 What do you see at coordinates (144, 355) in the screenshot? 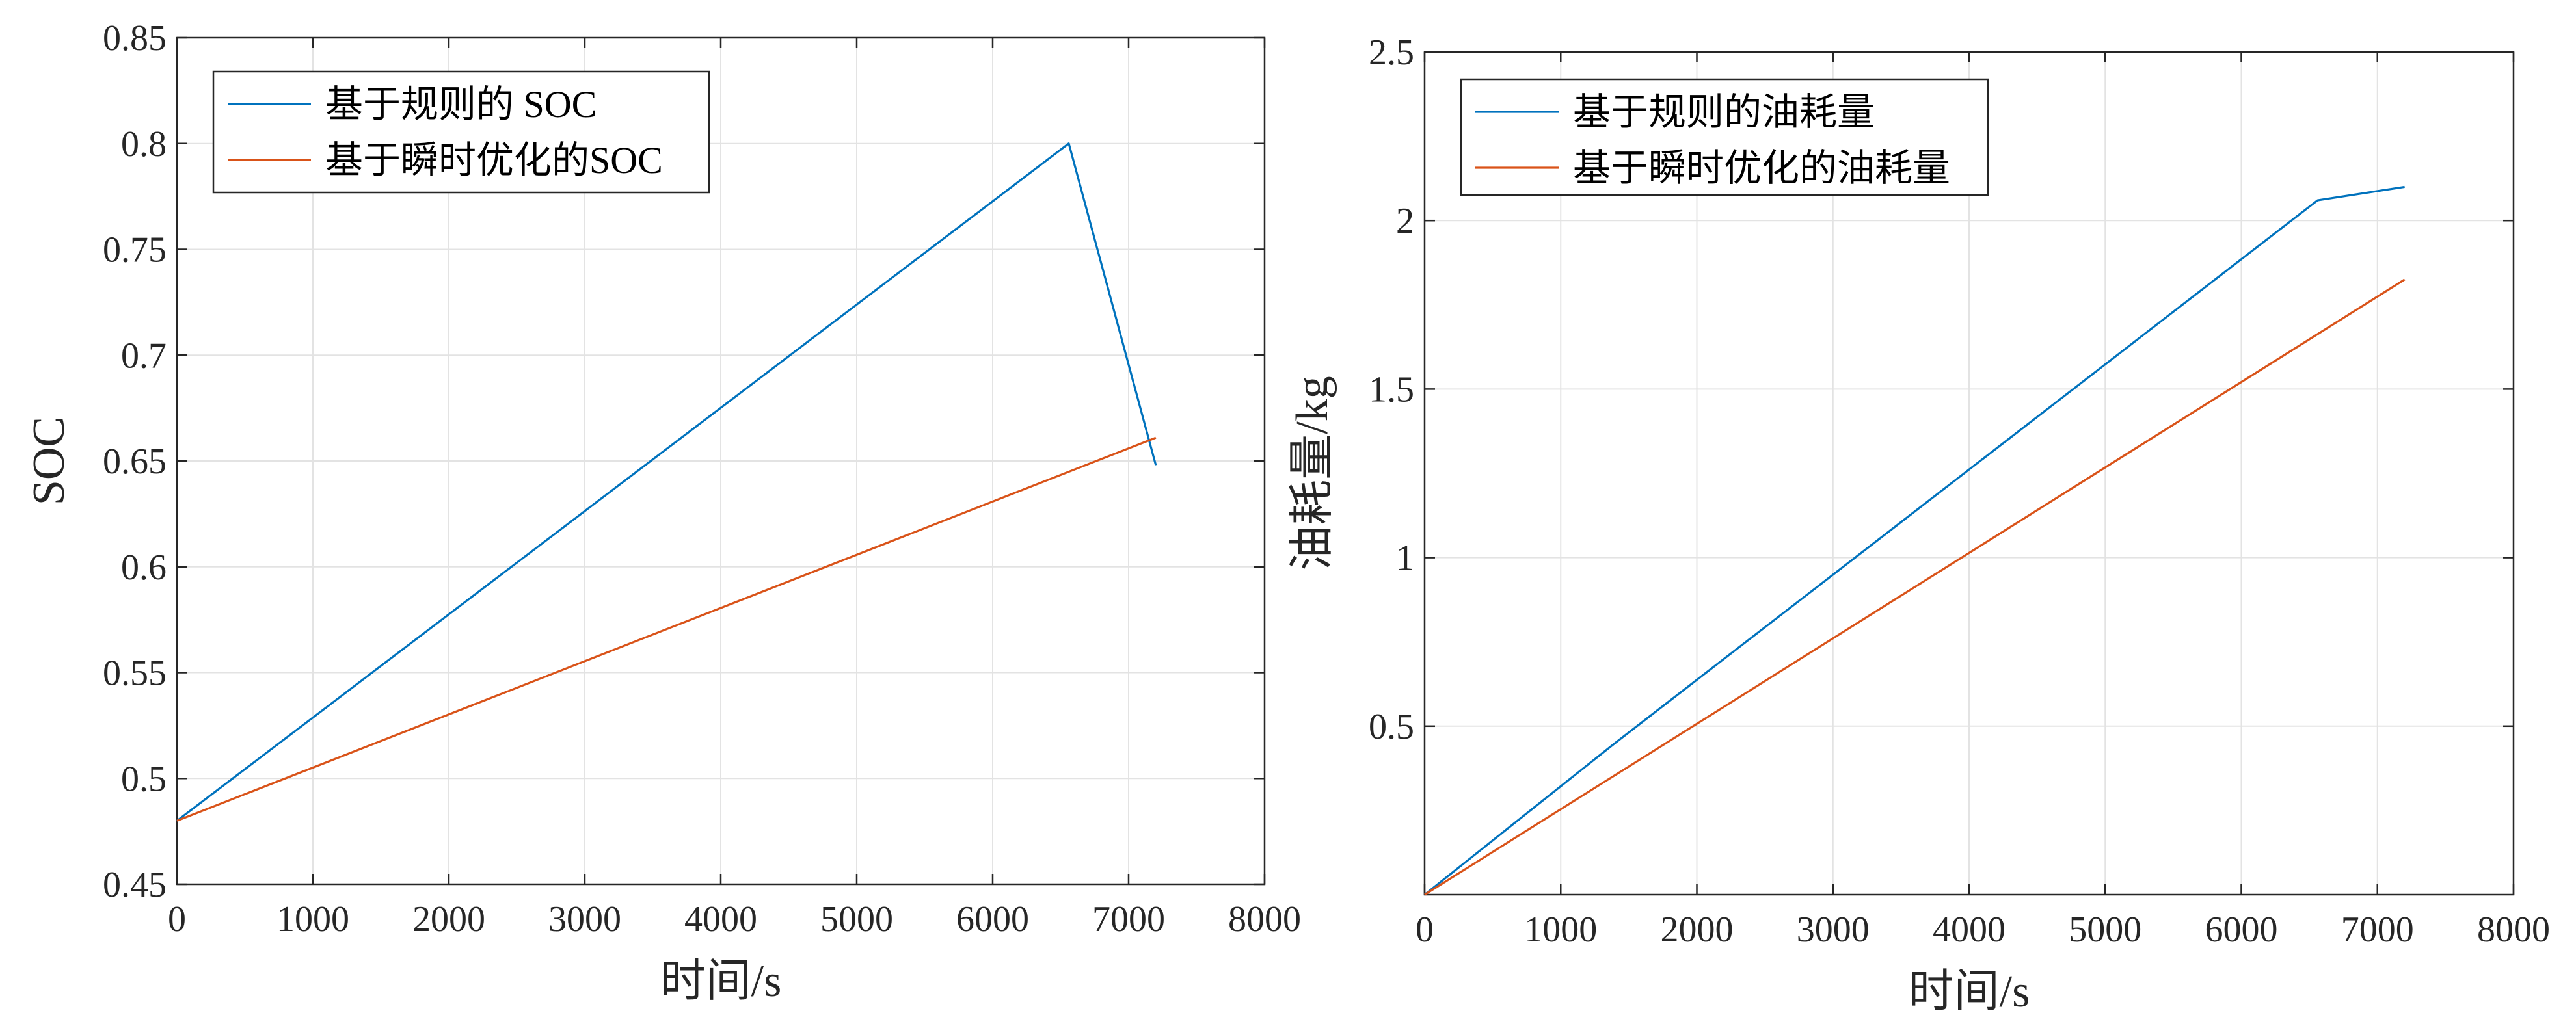
I see `y-tick-label: 0.7` at bounding box center [144, 355].